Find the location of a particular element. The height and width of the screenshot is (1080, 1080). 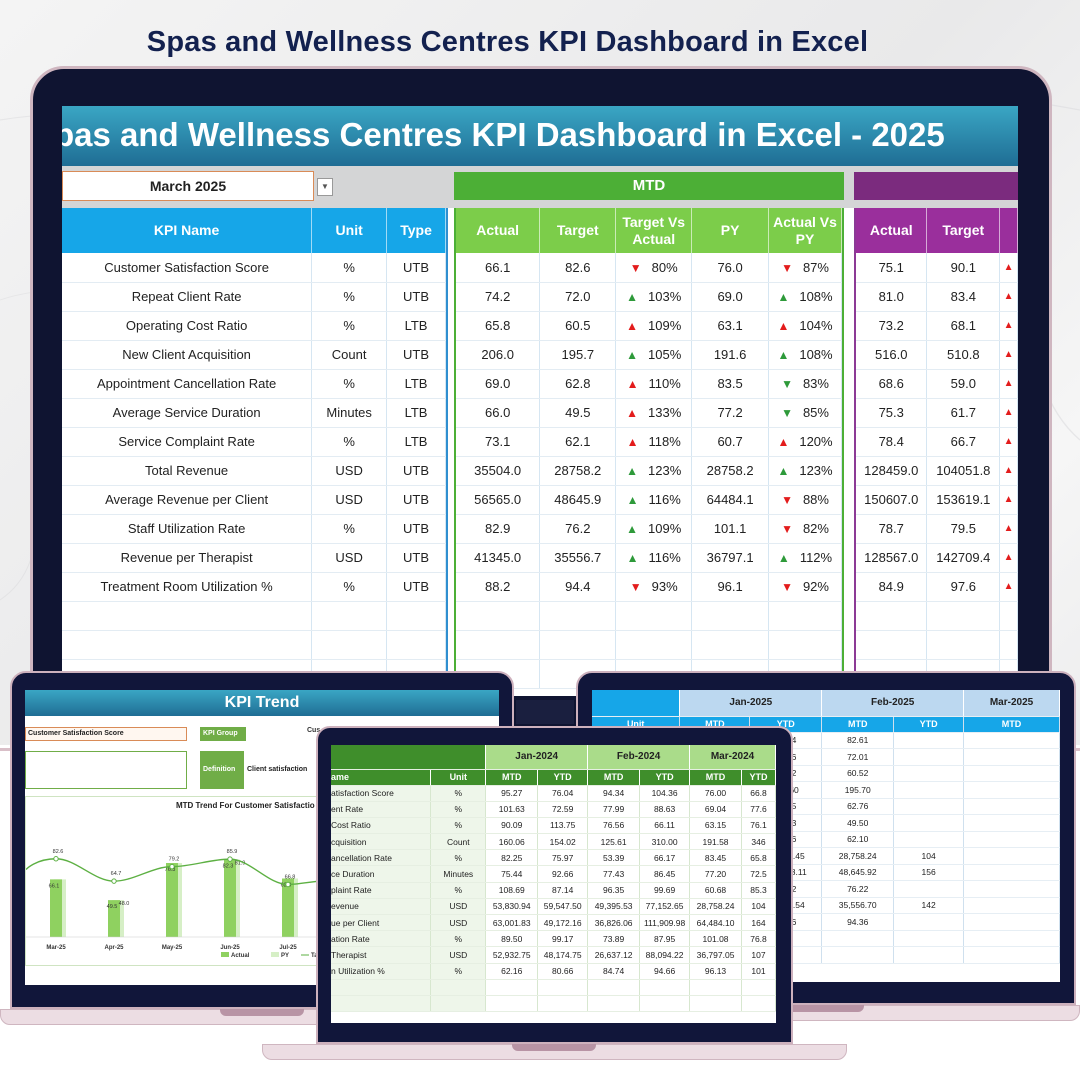

mtd-target-cell: 76.2 is located at coordinates (578, 529).